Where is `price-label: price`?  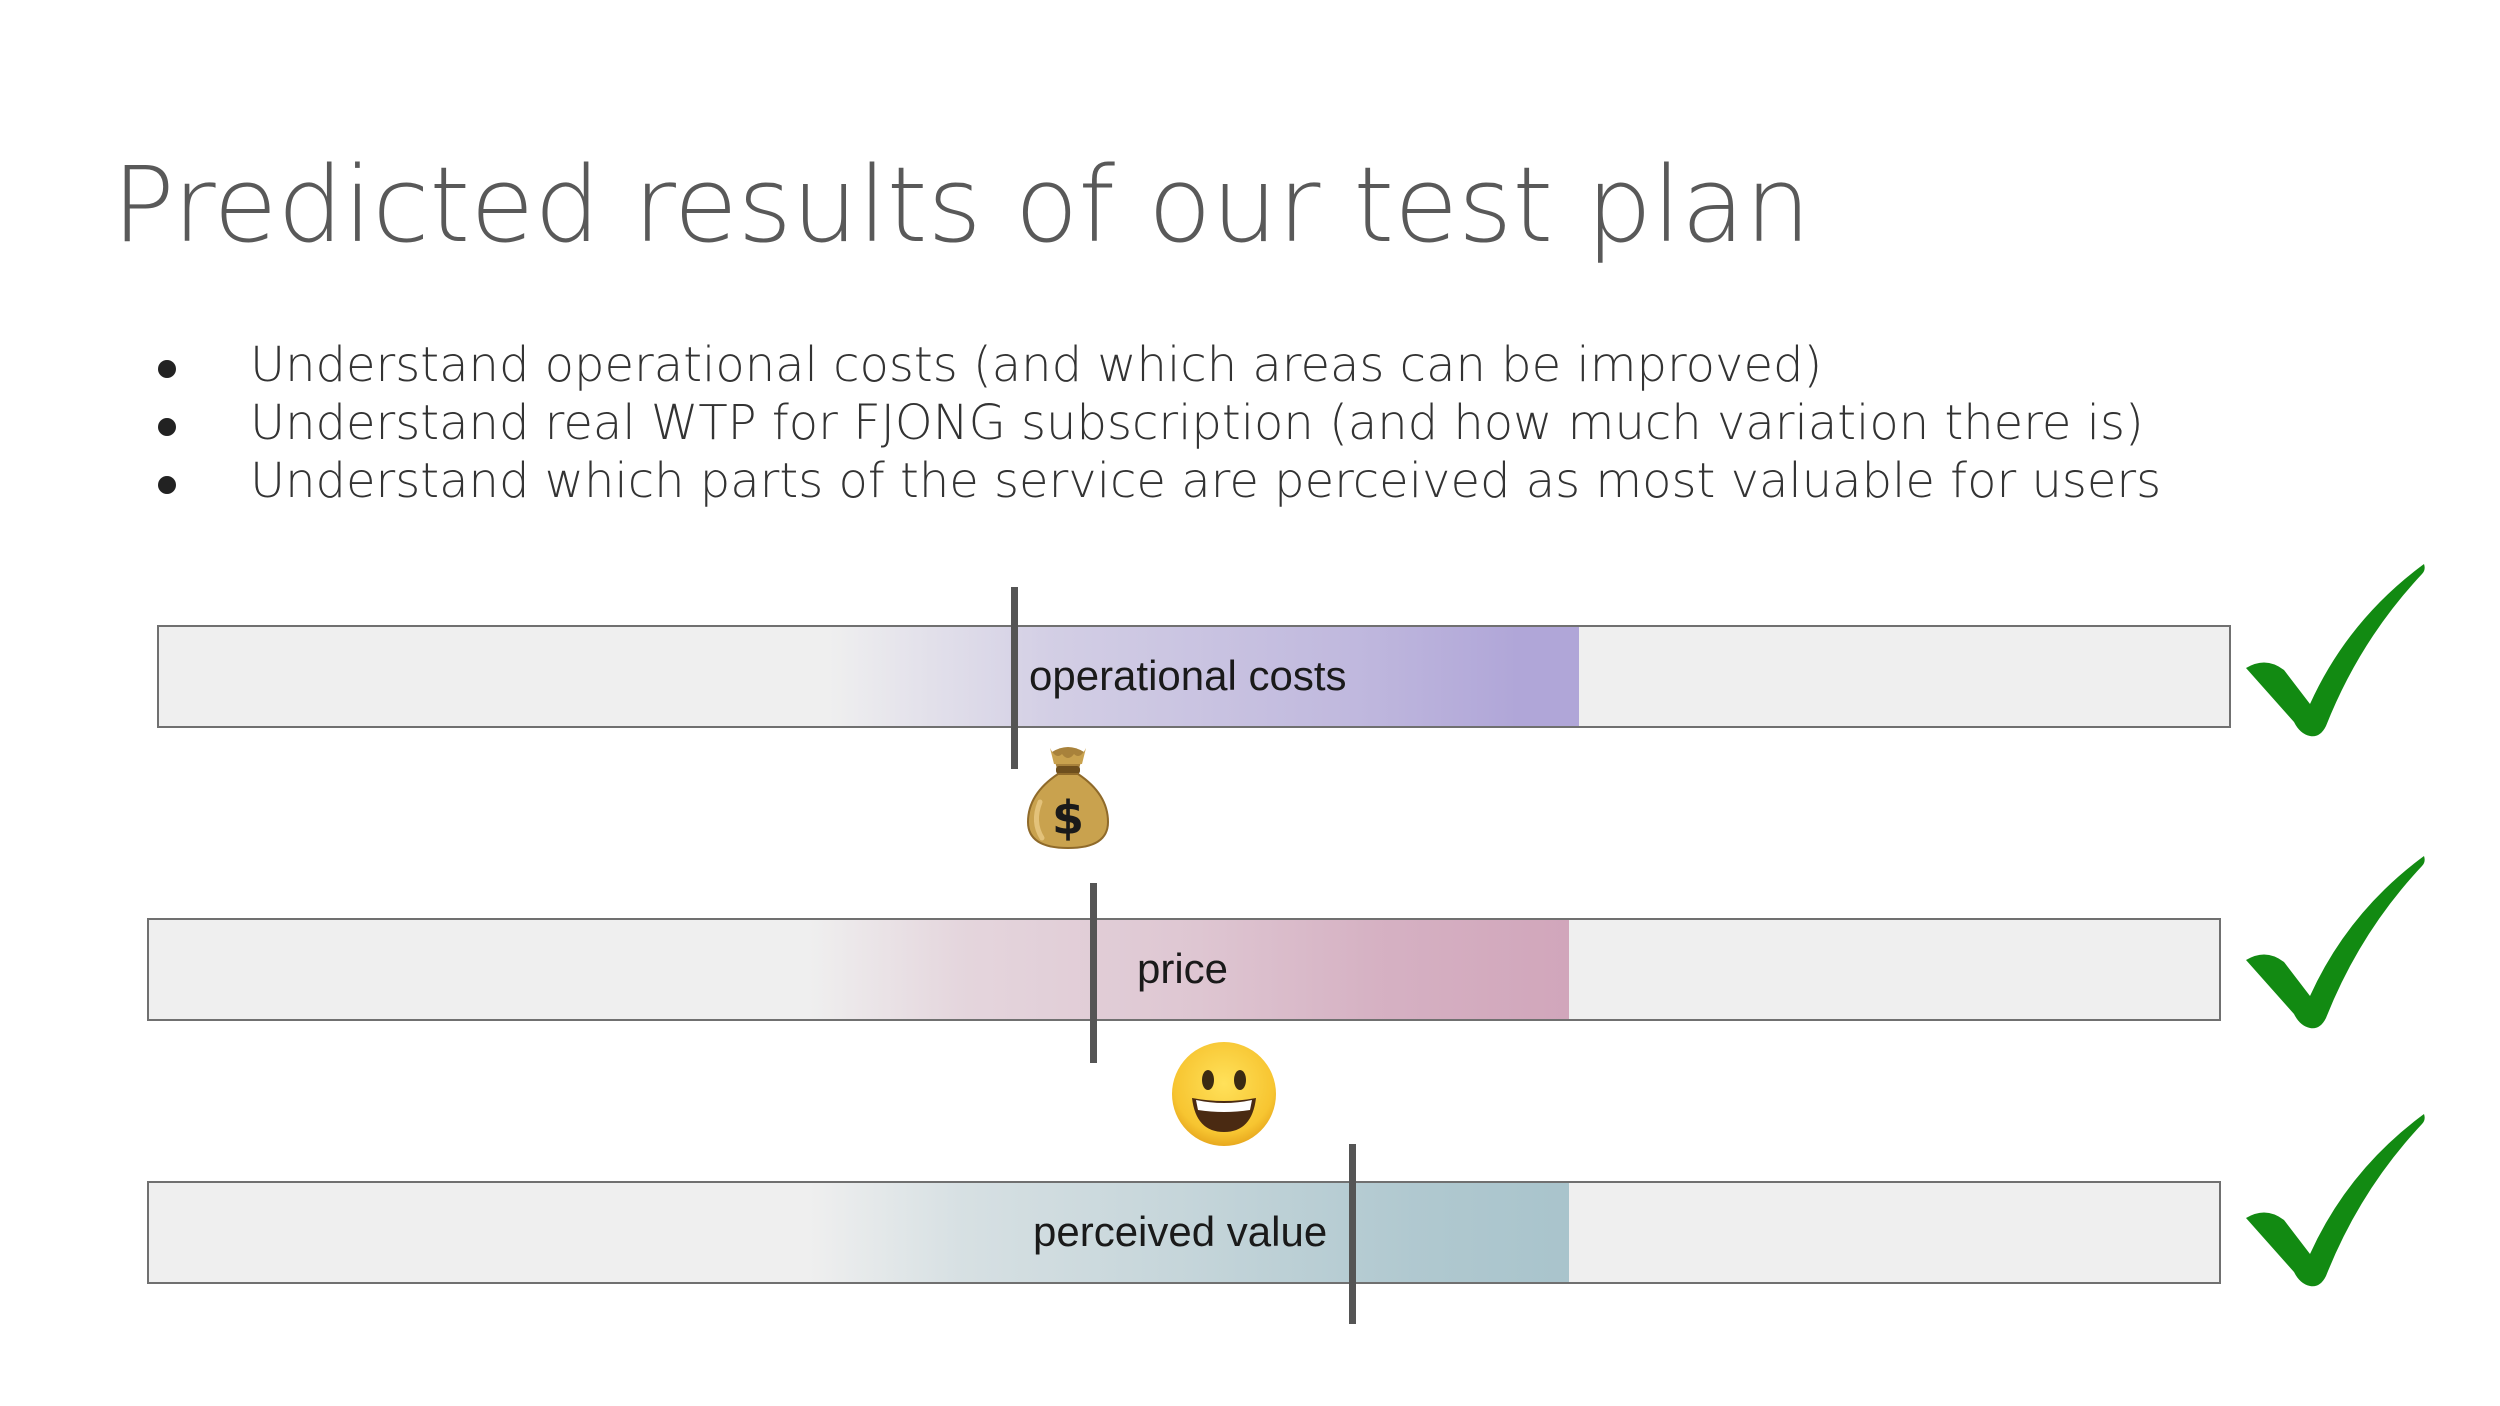 price-label: price is located at coordinates (1183, 968).